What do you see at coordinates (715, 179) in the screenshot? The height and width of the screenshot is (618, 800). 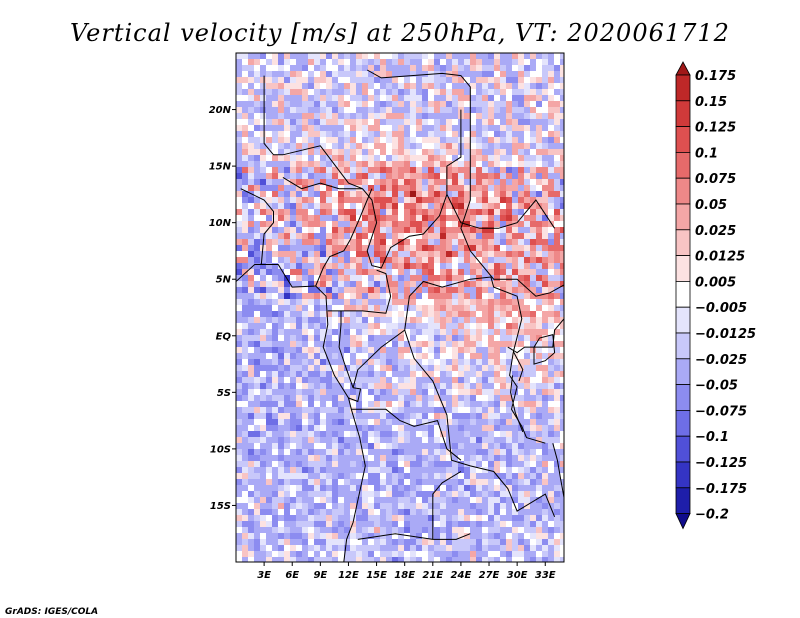 I see `colorbar-label: 0.075` at bounding box center [715, 179].